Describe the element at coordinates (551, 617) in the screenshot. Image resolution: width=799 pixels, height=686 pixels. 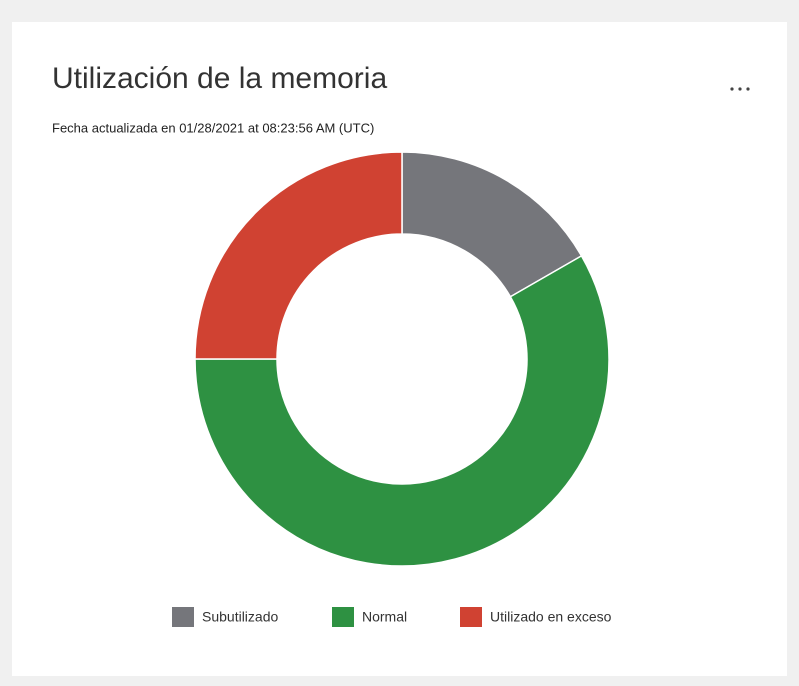
I see `legend-label: Utilizado en exceso` at that location.